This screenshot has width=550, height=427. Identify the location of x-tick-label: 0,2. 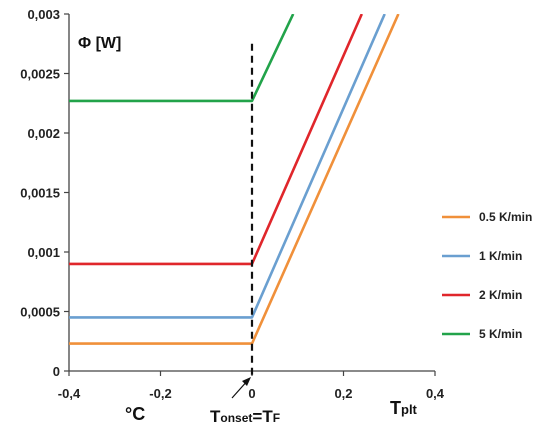
(343, 393).